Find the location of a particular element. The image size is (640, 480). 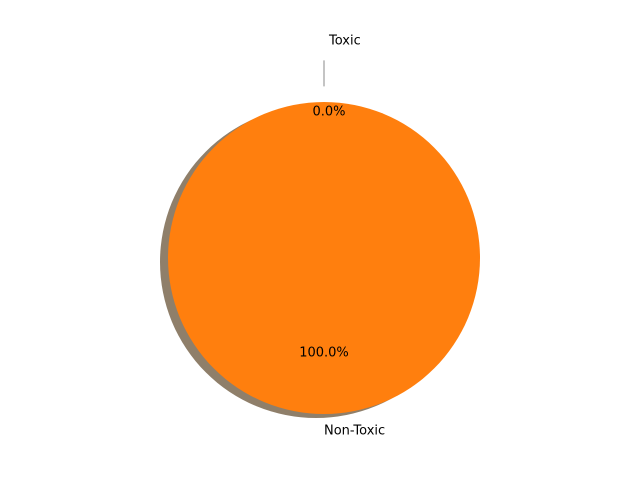

label-layer: Toxic 0.0% Non-Toxic 100.0% is located at coordinates (342, 235).